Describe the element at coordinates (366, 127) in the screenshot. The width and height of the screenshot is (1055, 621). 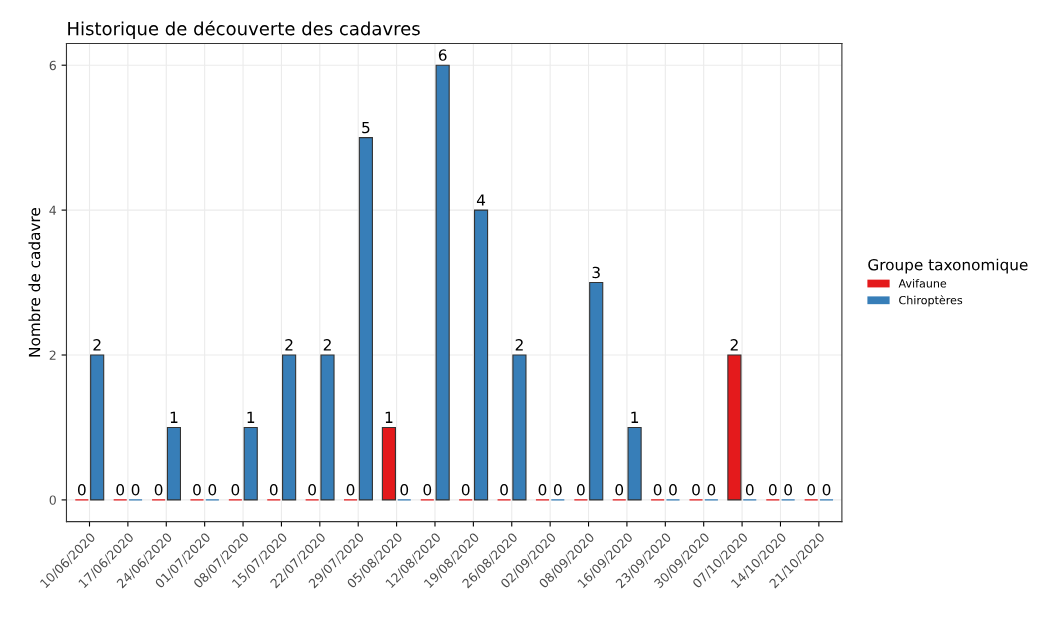
I see `data-label: 5` at that location.